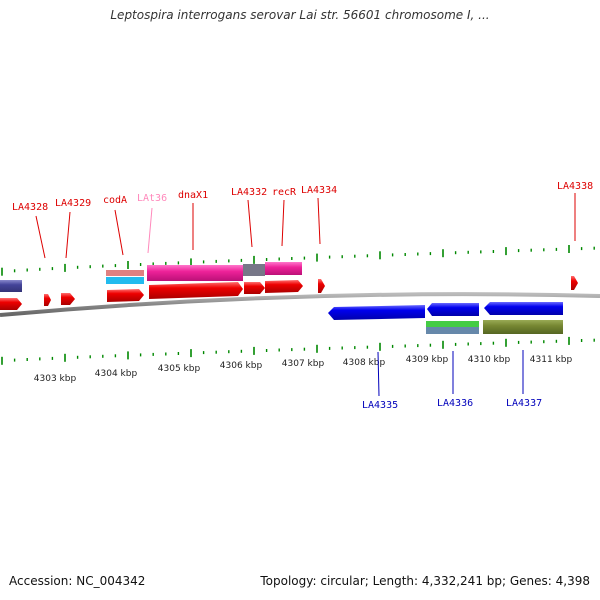 This screenshot has height=600, width=600. Describe the element at coordinates (427, 360) in the screenshot. I see `kbp-label: 4309 kbp` at that location.